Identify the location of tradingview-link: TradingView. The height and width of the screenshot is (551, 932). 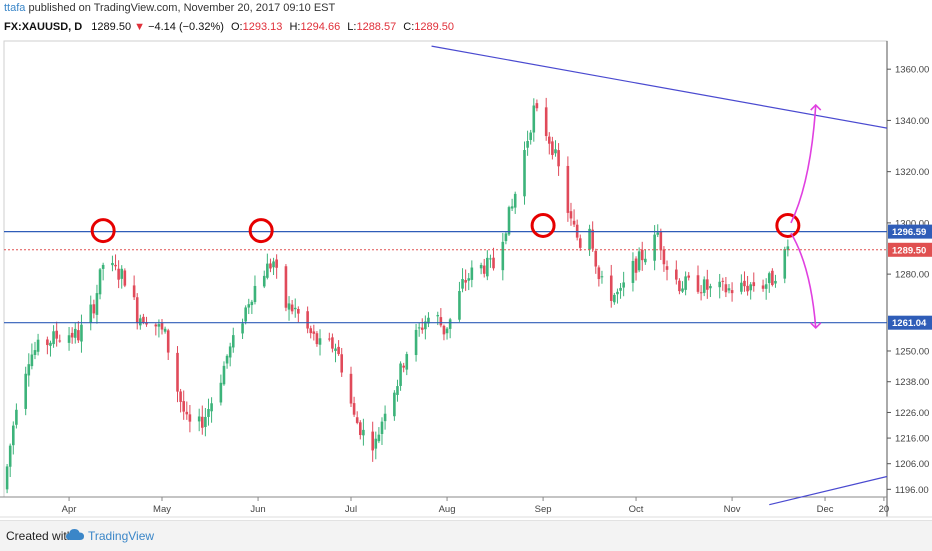
(121, 536).